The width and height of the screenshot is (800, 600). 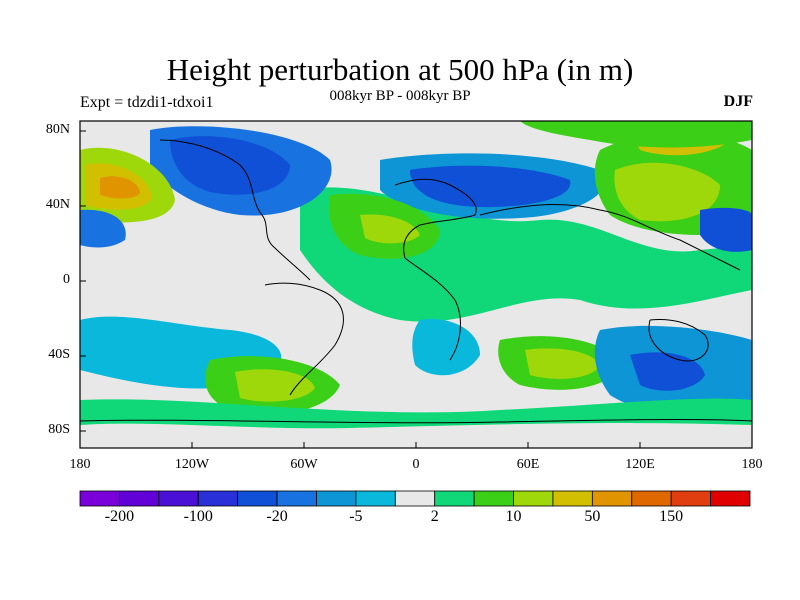 I want to click on colorbar, so click(x=415, y=498).